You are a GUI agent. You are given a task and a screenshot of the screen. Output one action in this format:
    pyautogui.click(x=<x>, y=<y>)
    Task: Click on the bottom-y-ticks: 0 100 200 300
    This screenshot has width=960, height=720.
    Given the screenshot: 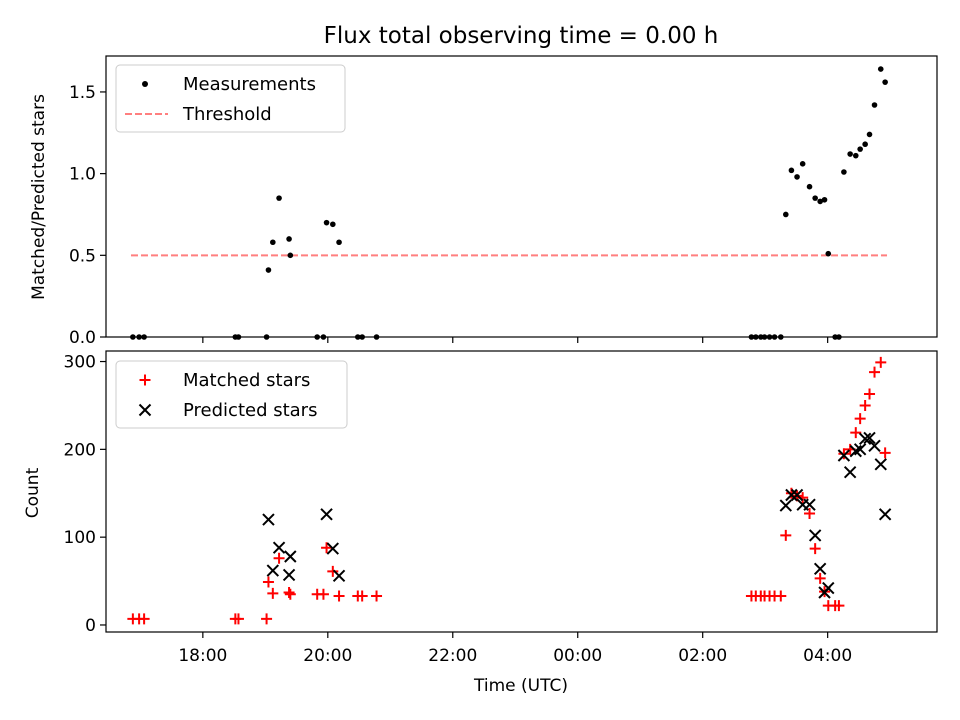 What is the action you would take?
    pyautogui.click(x=85, y=494)
    